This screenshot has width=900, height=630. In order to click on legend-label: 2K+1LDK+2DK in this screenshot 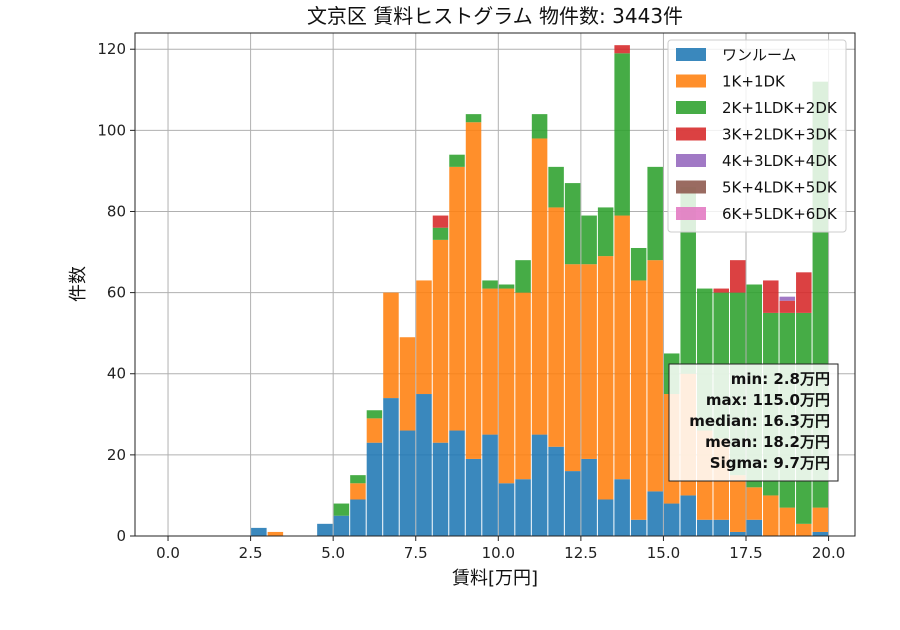, I will do `click(780, 108)`.